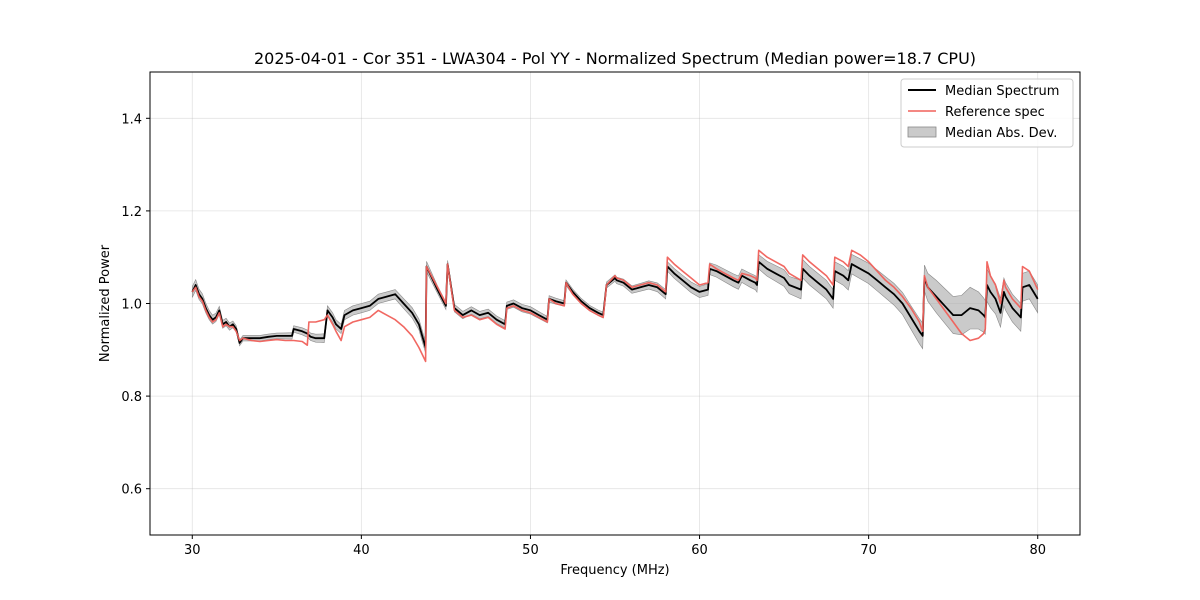 The image size is (1200, 600). I want to click on x-tick-label: 70, so click(868, 550).